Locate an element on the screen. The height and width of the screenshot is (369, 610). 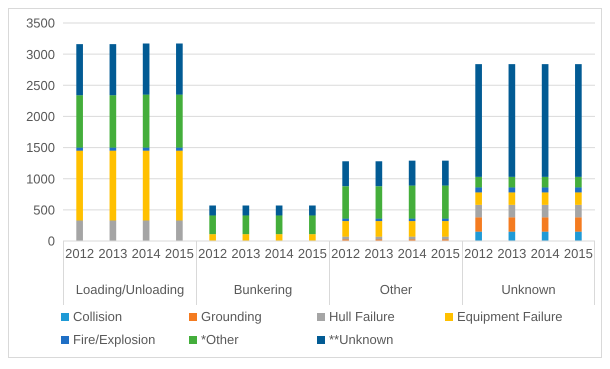
legend-label: Fire/Explosion is located at coordinates (114, 339).